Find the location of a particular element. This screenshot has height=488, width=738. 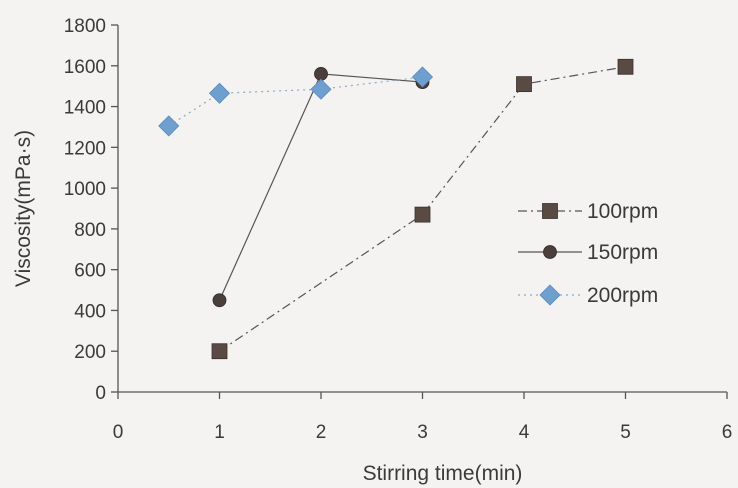

series-line-150rpm is located at coordinates (320, 187).